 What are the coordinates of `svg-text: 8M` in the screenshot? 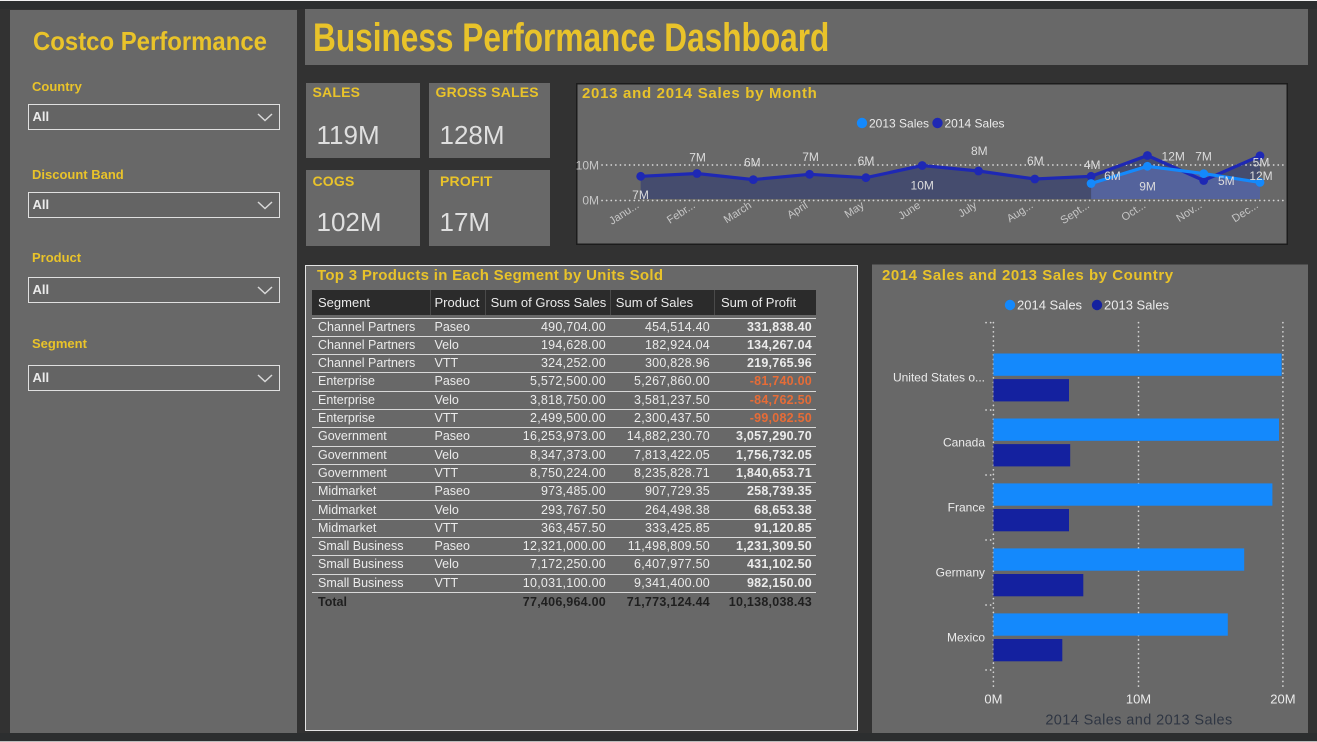 It's located at (979, 151).